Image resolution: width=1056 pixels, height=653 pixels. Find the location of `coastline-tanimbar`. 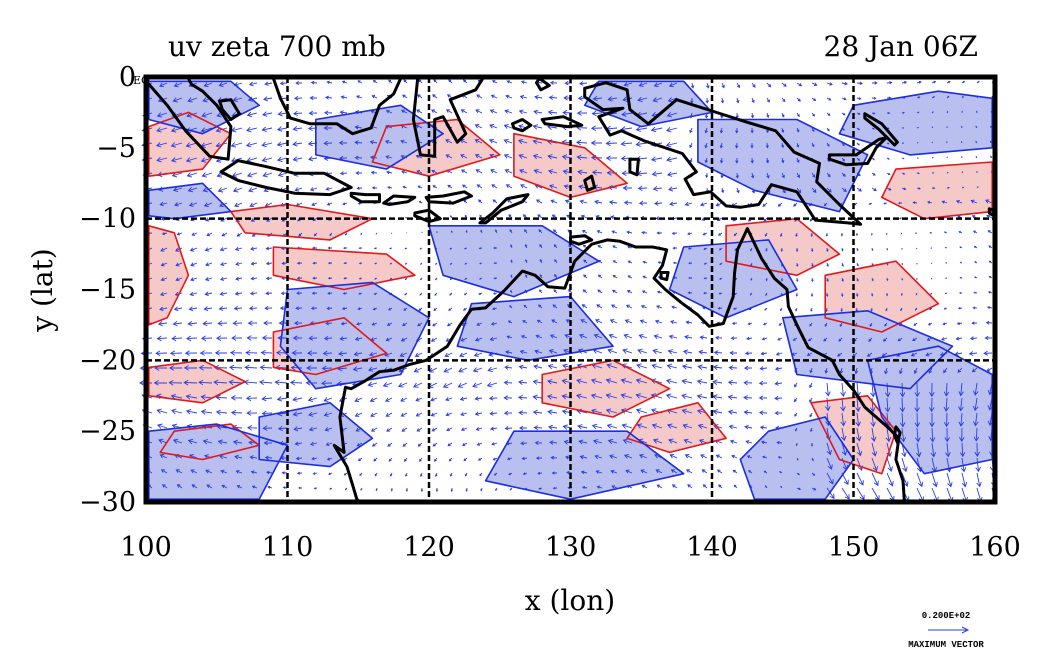

coastline-tanimbar is located at coordinates (590, 183).